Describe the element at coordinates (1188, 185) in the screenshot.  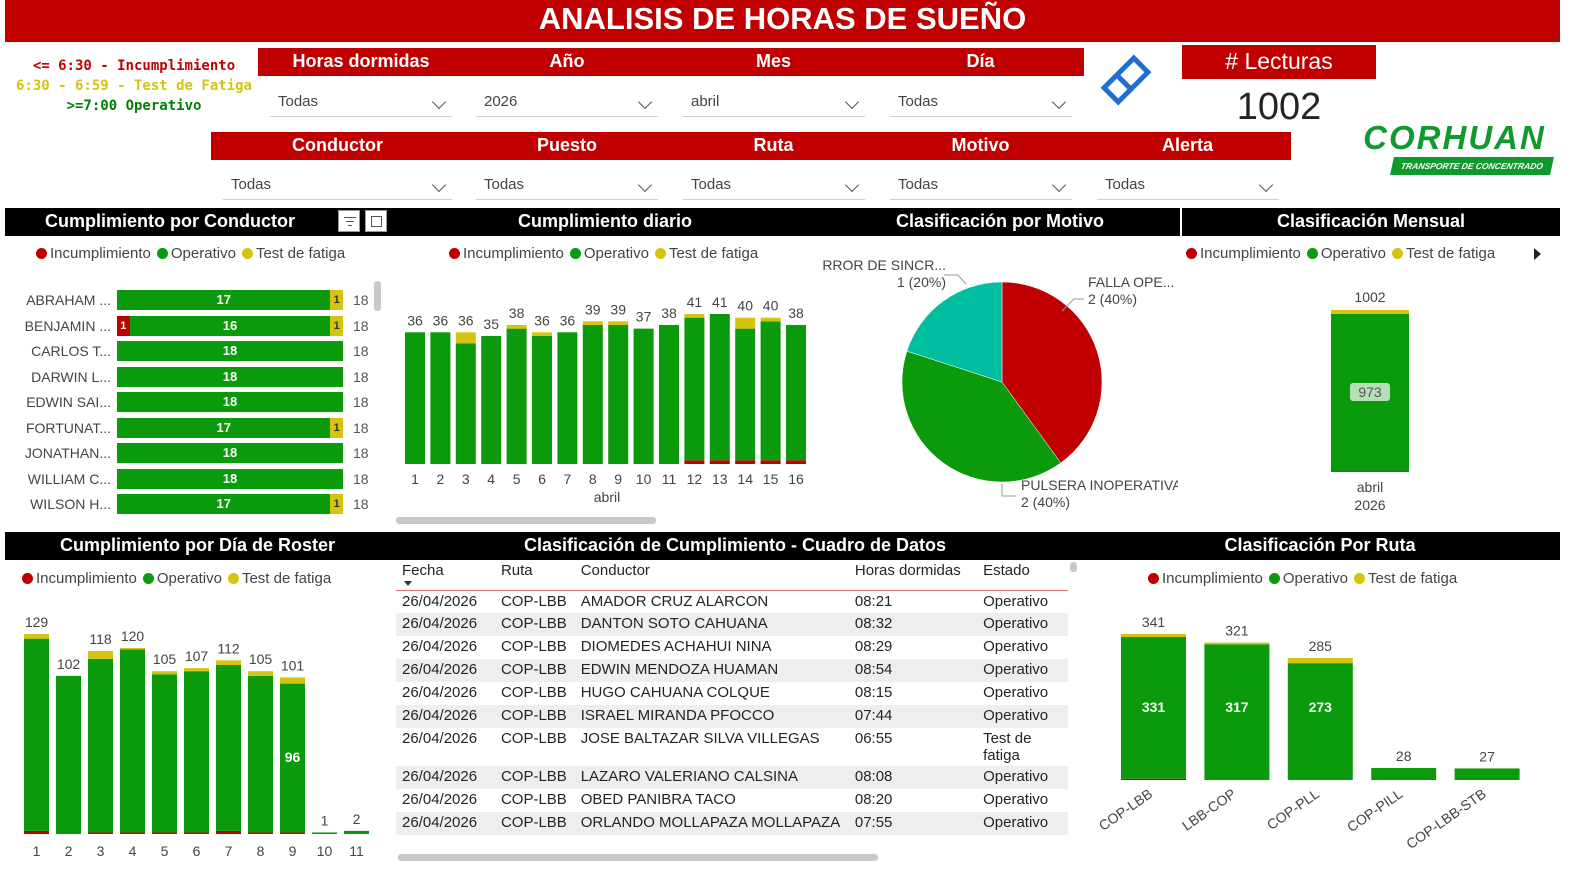
I see `slicer-alerta-dropdown: Todas` at that location.